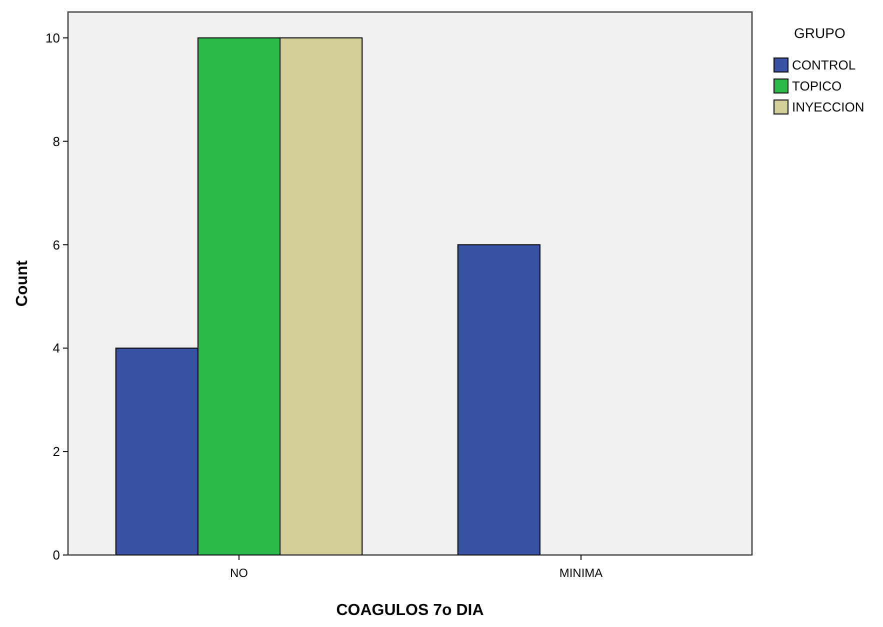 The width and height of the screenshot is (883, 627). Describe the element at coordinates (581, 573) in the screenshot. I see `x-tick-label: MINIMA` at that location.